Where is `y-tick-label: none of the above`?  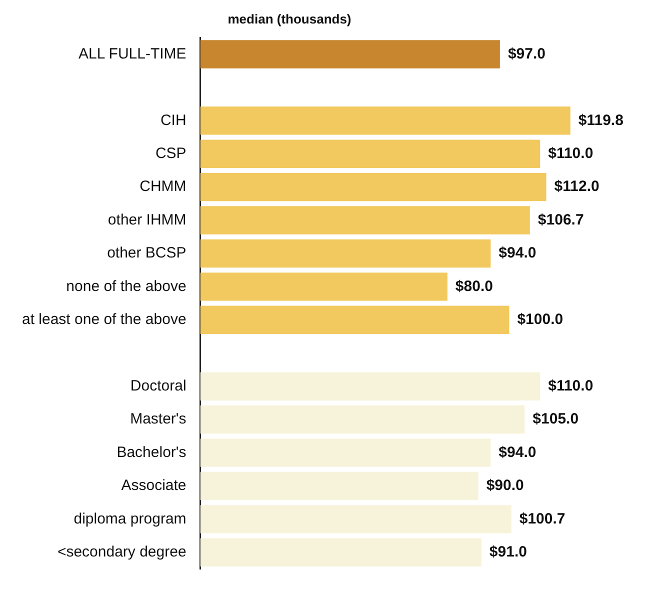
y-tick-label: none of the above is located at coordinates (126, 286).